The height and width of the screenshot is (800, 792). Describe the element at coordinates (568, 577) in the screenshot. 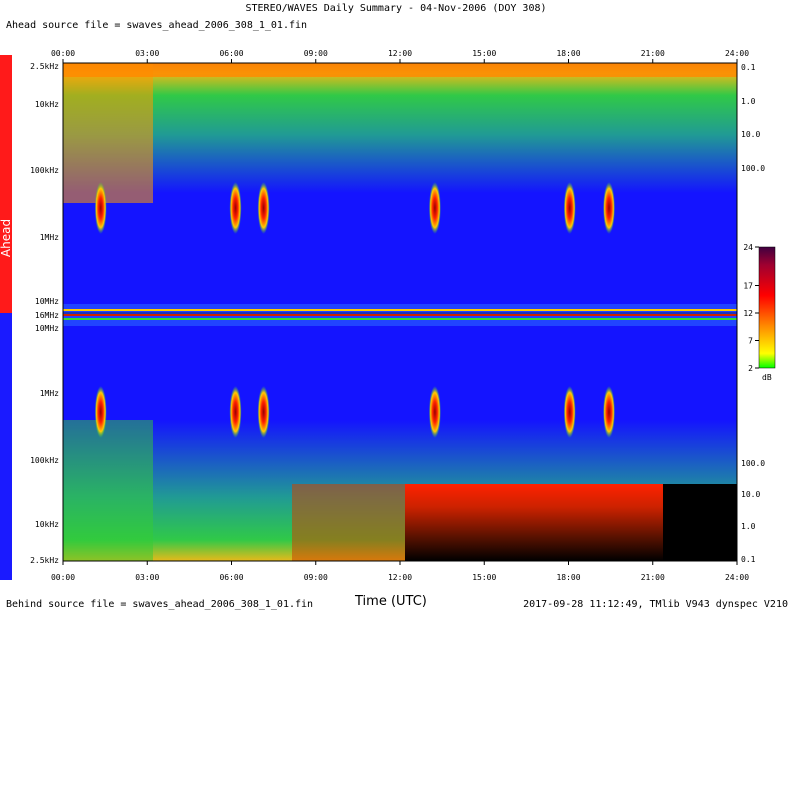

I see `x-tick-bottom-label: 18:00` at that location.